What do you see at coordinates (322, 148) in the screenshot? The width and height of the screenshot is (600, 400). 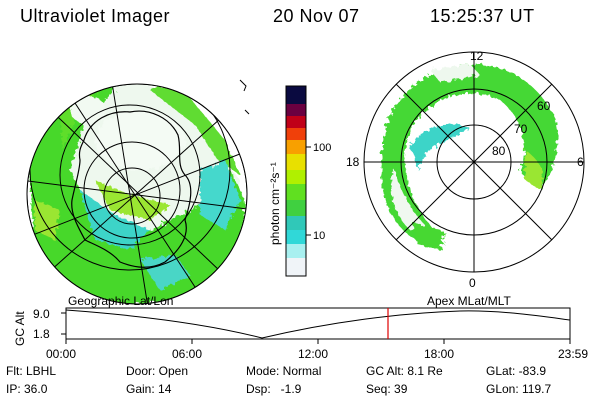 I see `colorbar-tick-100: 100` at bounding box center [322, 148].